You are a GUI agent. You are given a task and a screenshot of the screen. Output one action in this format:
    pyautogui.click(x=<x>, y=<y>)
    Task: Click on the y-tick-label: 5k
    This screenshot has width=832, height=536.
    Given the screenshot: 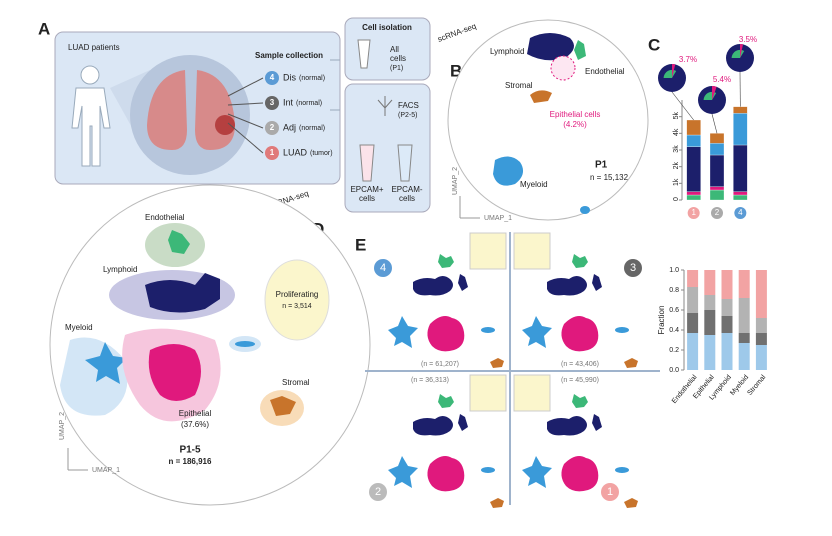 What is the action you would take?
    pyautogui.click(x=676, y=115)
    